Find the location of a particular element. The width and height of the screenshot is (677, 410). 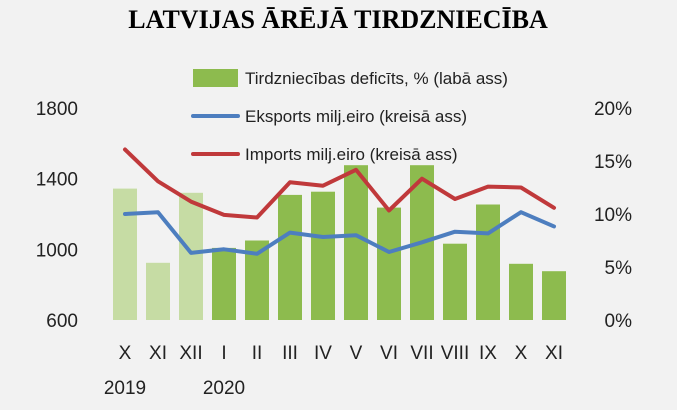

x-axis-year-label: 2020 is located at coordinates (224, 388).